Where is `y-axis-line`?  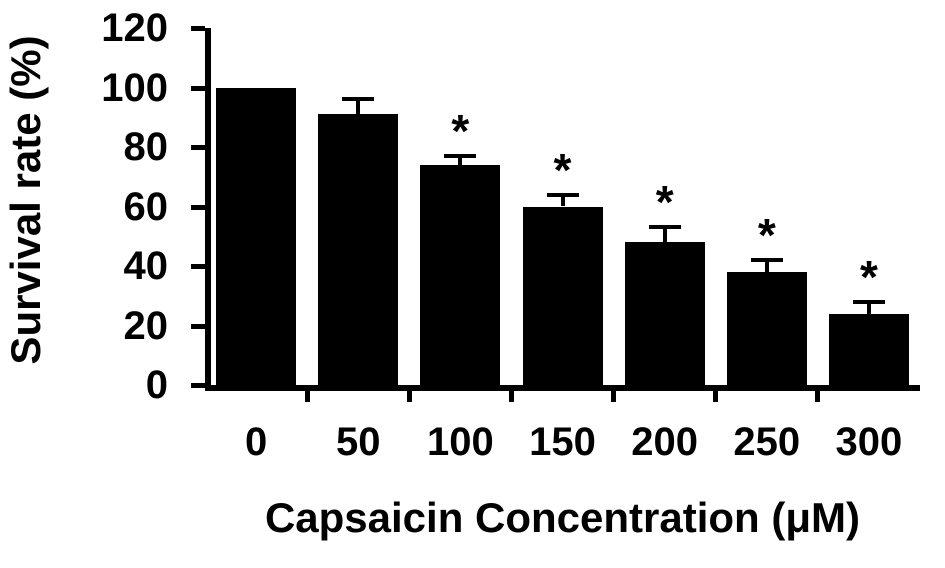 y-axis-line is located at coordinates (208, 209).